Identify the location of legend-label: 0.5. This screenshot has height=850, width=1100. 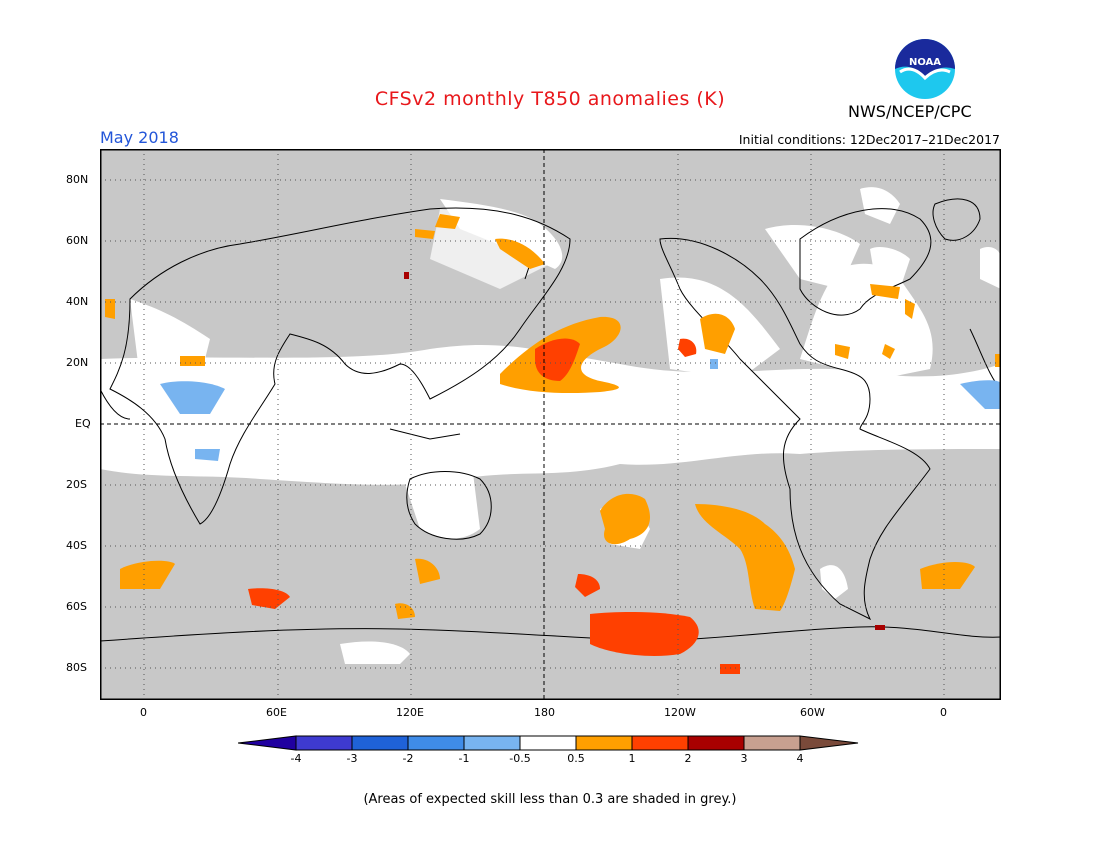
(576, 758).